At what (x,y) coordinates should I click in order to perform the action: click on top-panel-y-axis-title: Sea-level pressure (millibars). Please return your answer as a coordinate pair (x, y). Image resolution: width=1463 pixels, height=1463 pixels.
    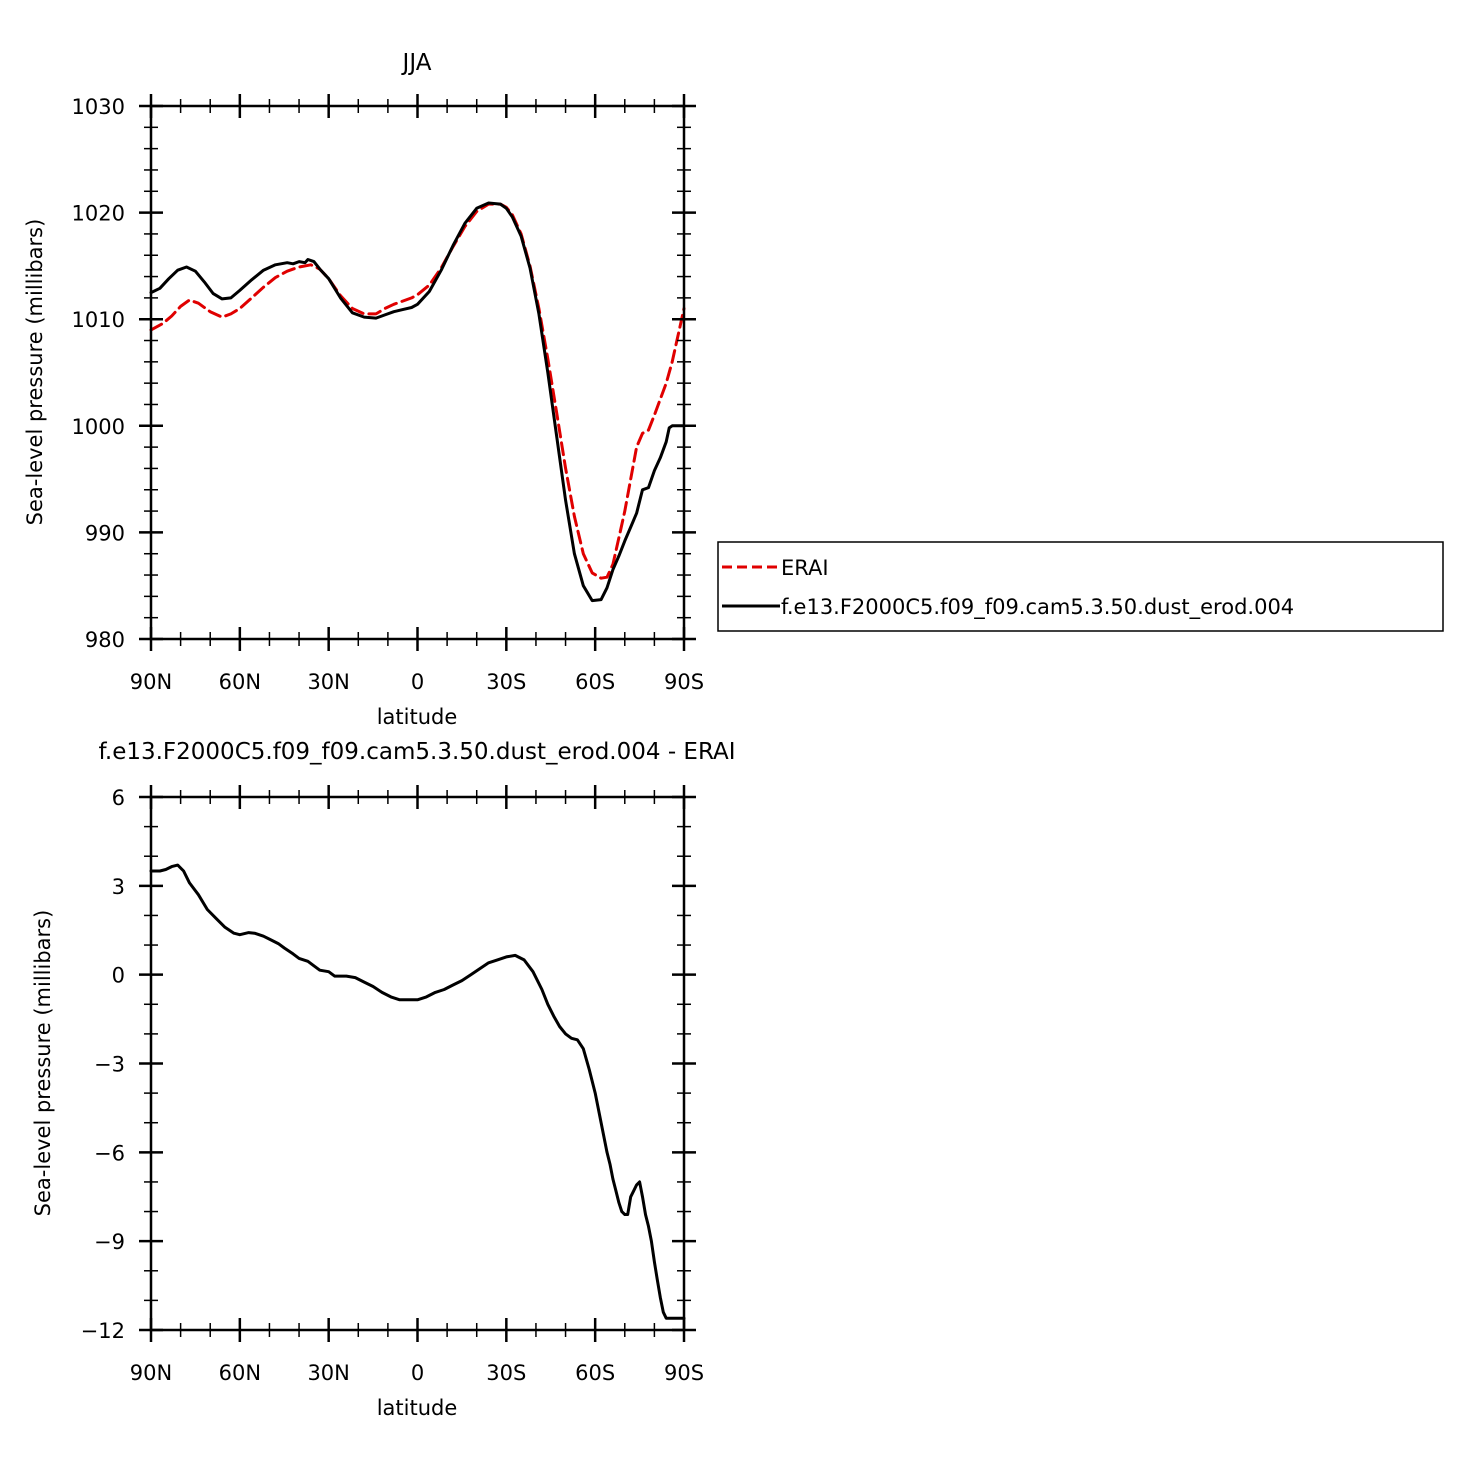
    Looking at the image, I should click on (35, 372).